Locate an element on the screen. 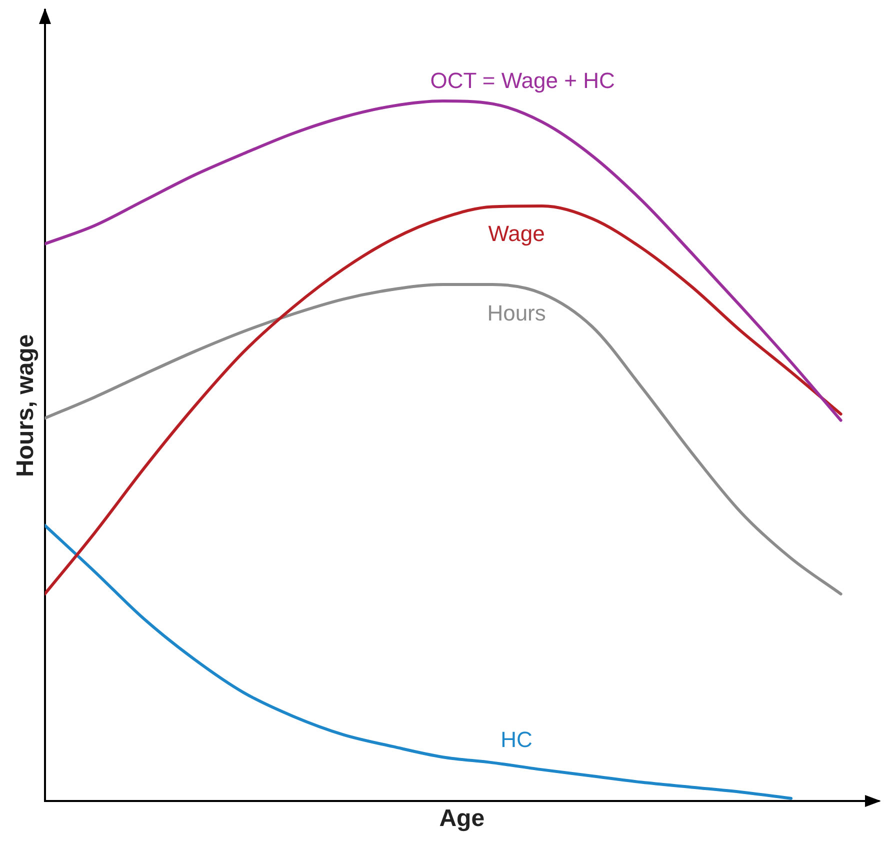 The height and width of the screenshot is (846, 891). series-label: HC is located at coordinates (516, 739).